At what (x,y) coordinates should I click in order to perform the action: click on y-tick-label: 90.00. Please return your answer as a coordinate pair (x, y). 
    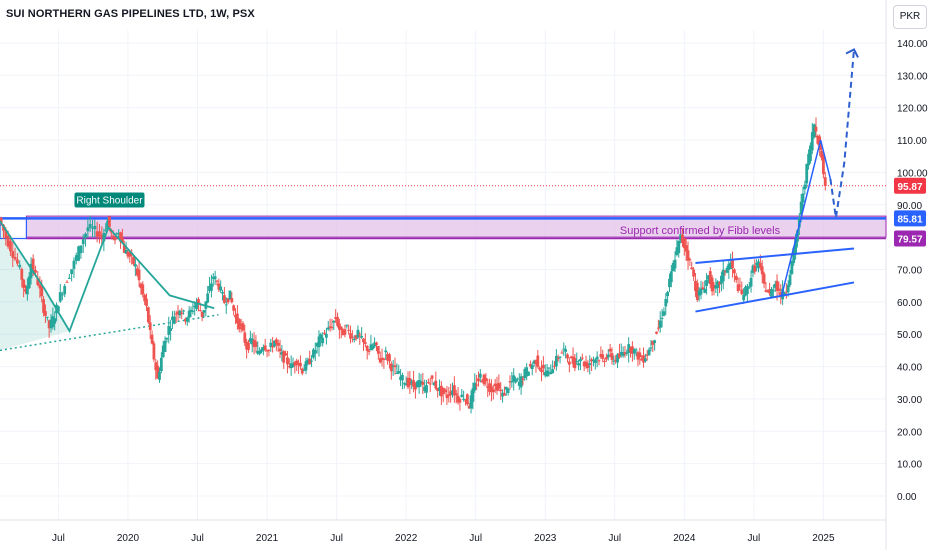
    Looking at the image, I should click on (909, 206).